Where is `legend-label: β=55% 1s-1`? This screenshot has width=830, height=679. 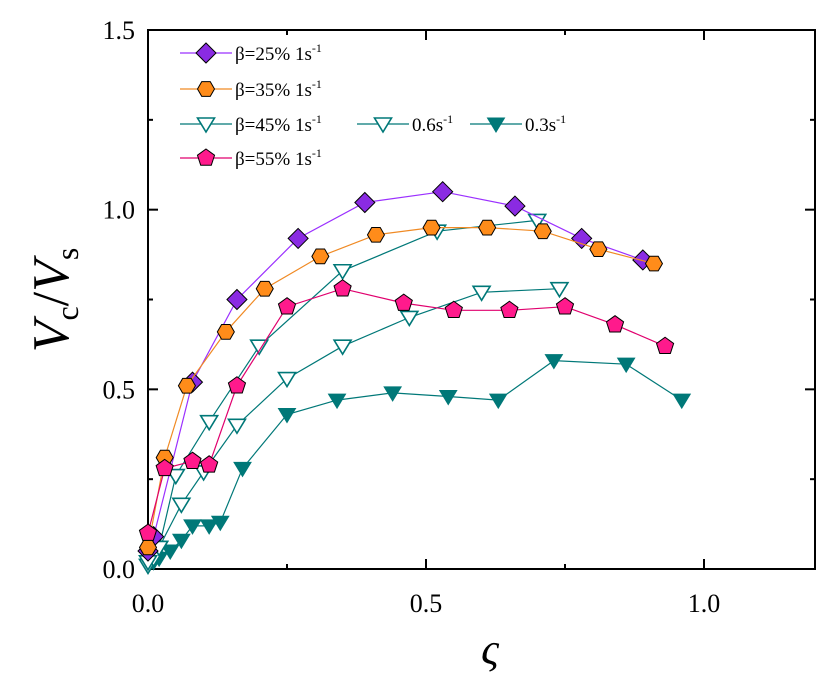
legend-label: β=55% 1s-1 is located at coordinates (278, 158).